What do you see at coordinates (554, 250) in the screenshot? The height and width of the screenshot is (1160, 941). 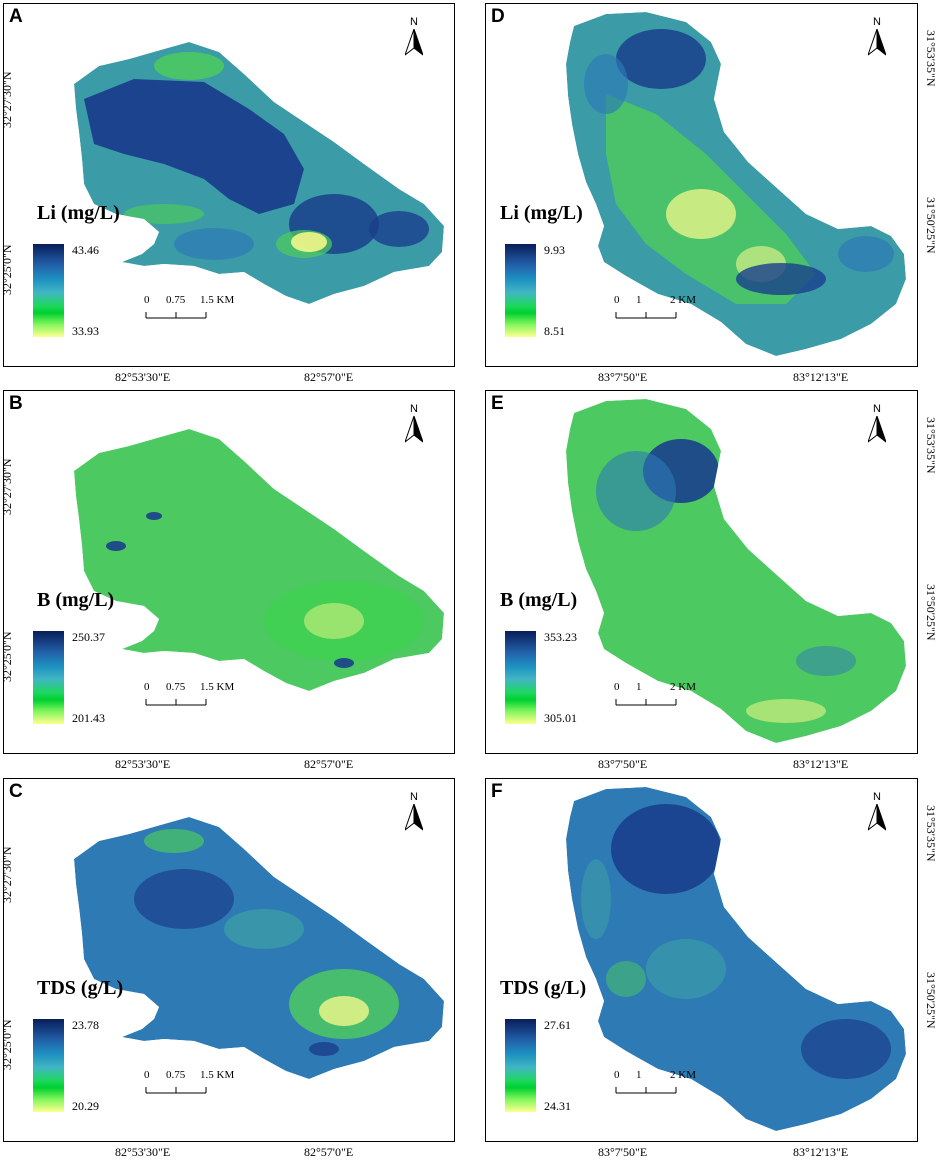 I see `legend-max-value: 9.93` at bounding box center [554, 250].